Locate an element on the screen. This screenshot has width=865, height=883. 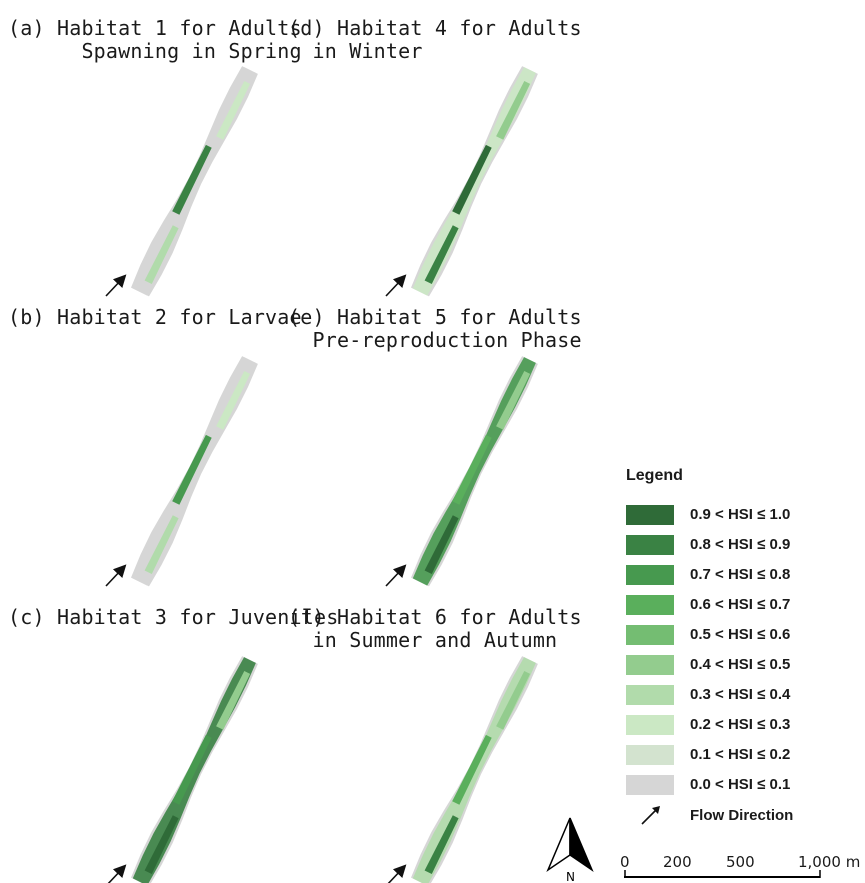
legend-item: 0.5 < HSI ≤ 0.6 is located at coordinates (741, 635).